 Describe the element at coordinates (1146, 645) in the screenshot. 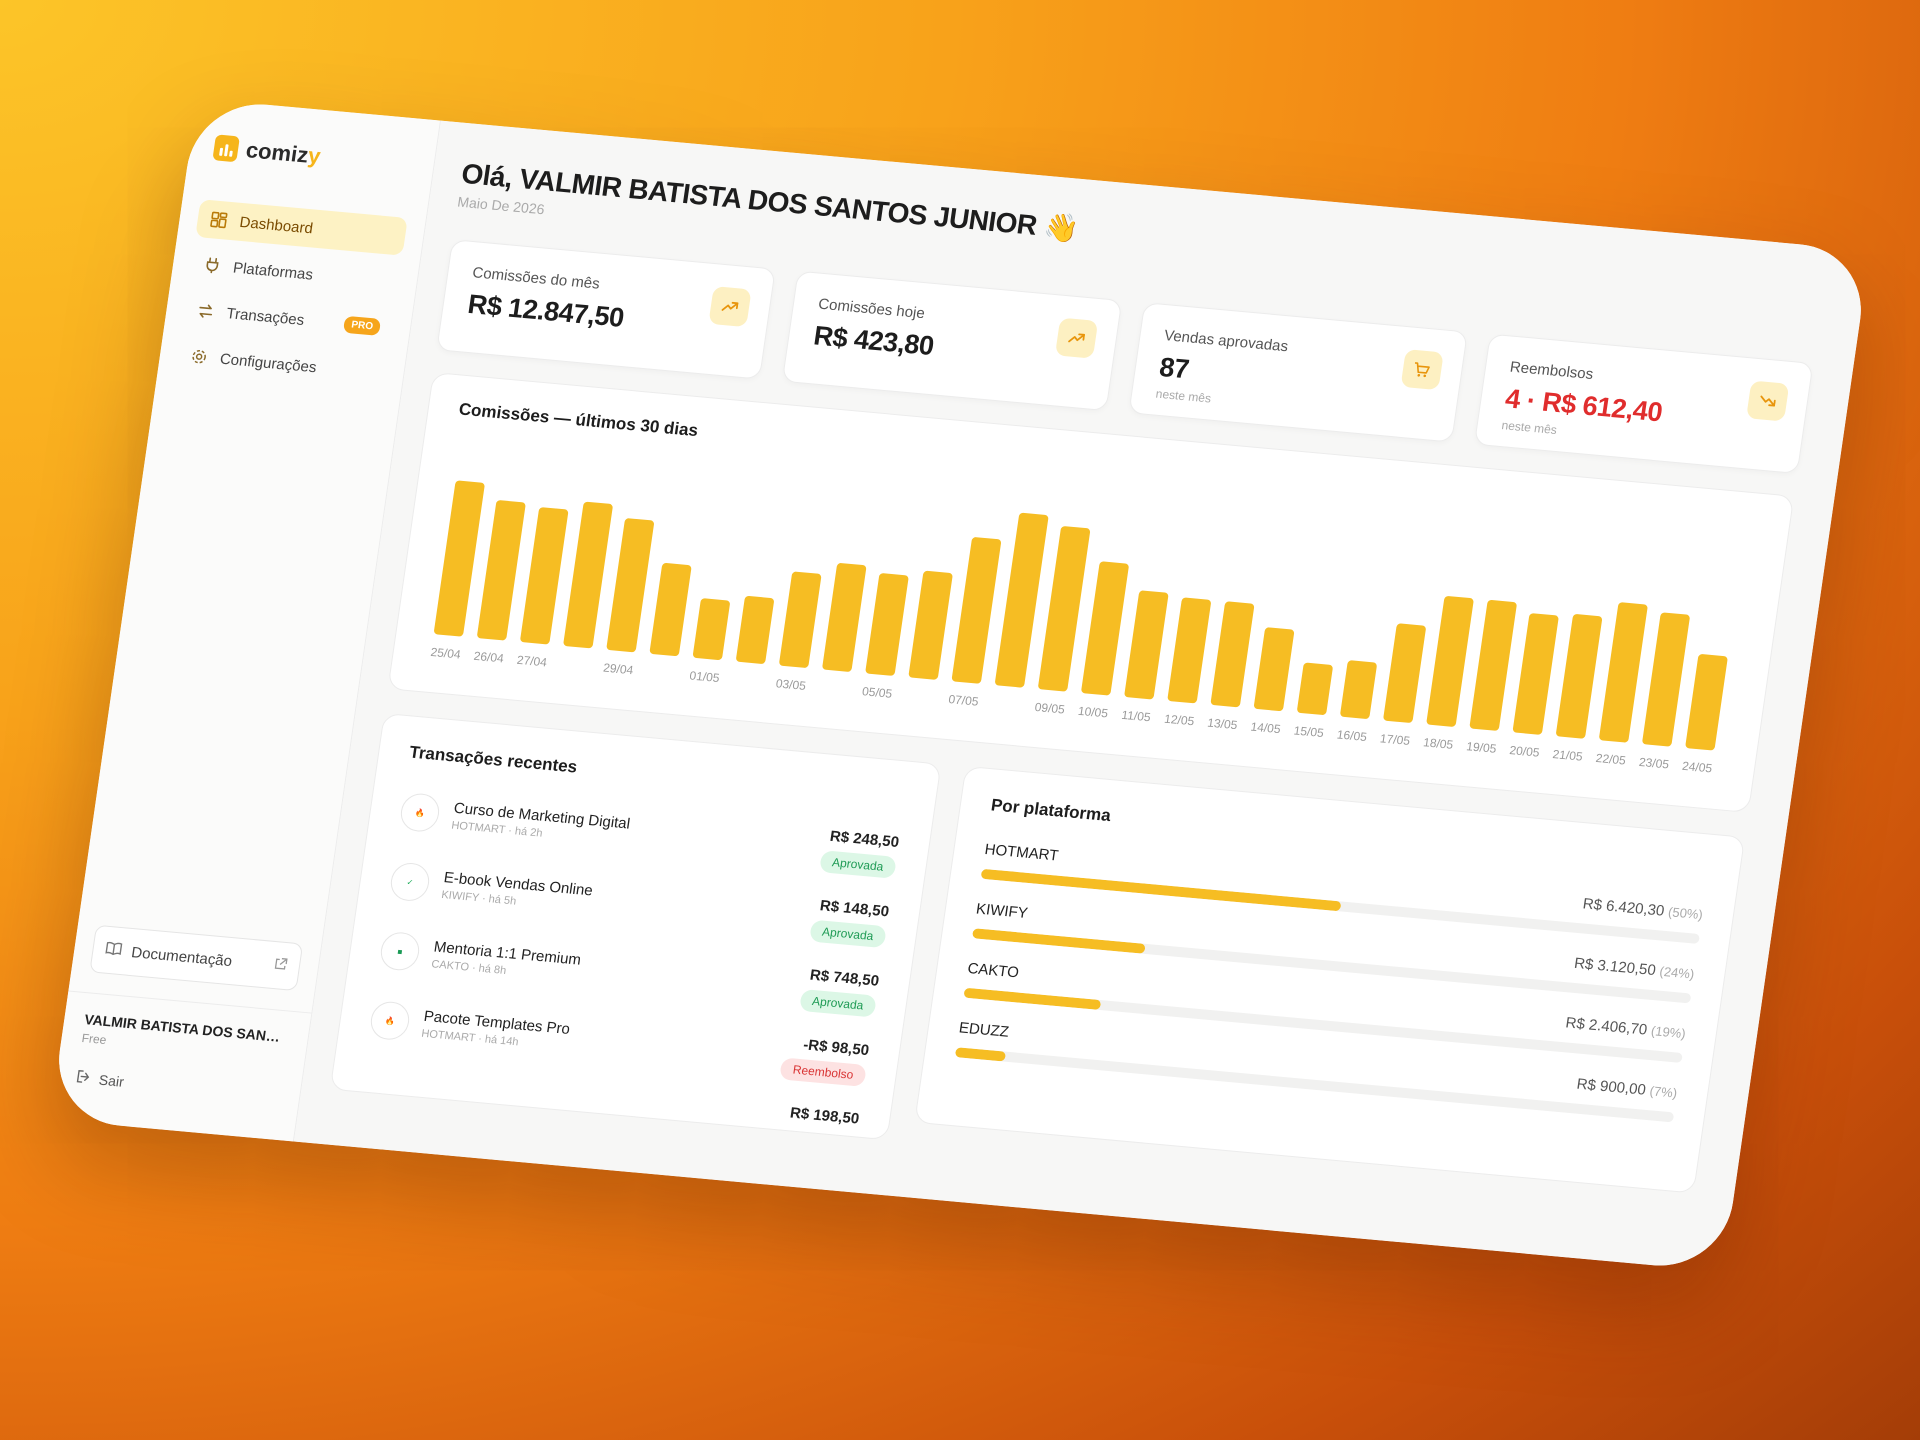

I see `chart-bar-11/05` at that location.